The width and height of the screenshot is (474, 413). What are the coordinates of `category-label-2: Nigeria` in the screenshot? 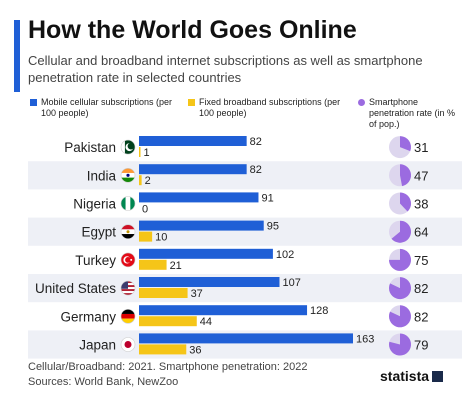 It's located at (94, 204).